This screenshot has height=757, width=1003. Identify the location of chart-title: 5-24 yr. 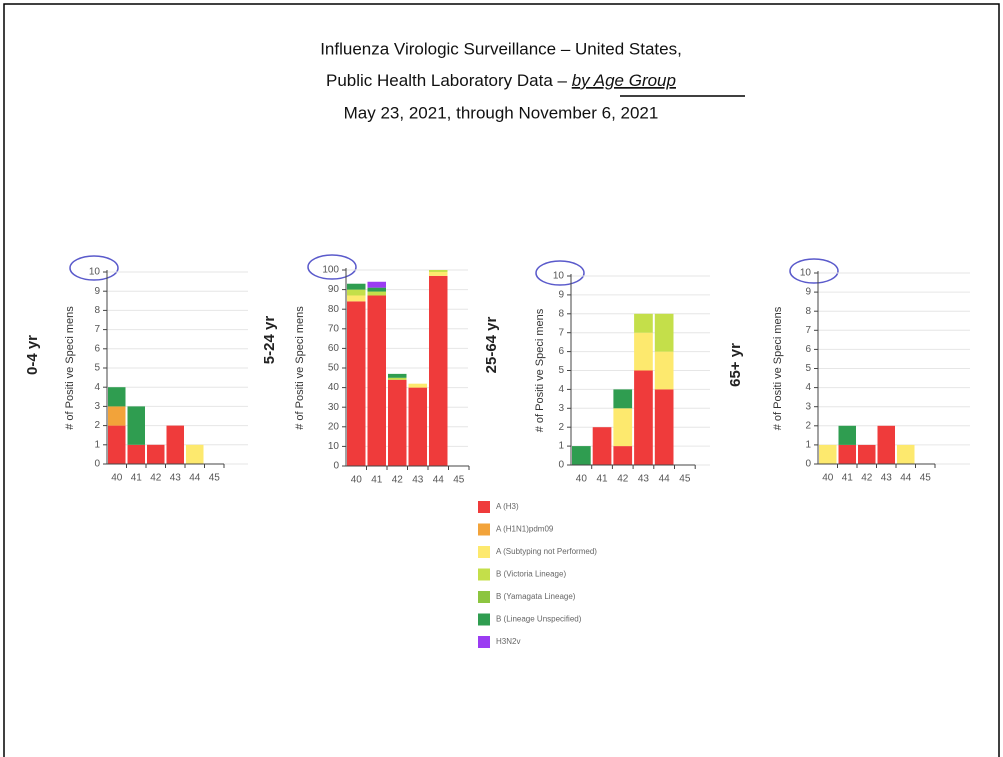
(269, 340).